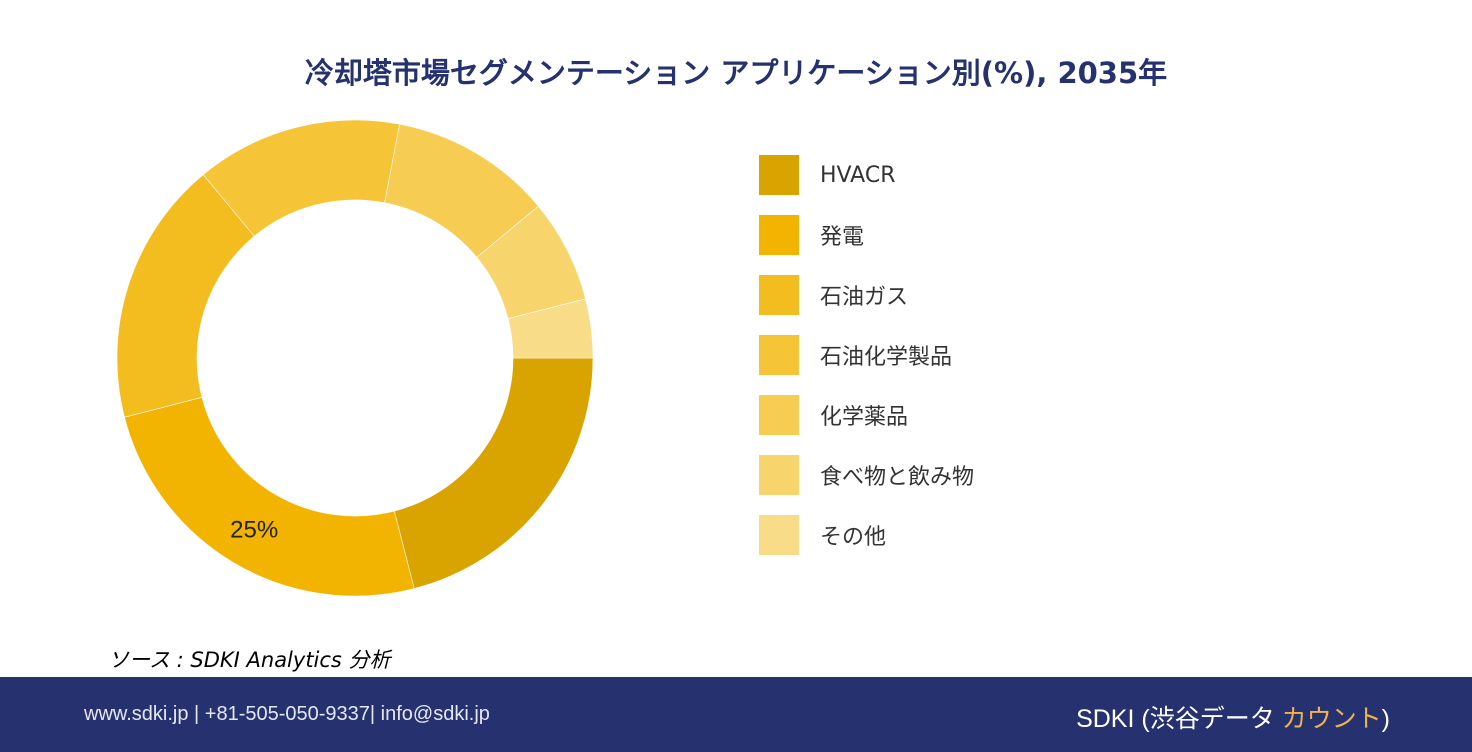  What do you see at coordinates (1179, 719) in the screenshot?
I see `brand-main: SDKI (渋谷データ` at bounding box center [1179, 719].